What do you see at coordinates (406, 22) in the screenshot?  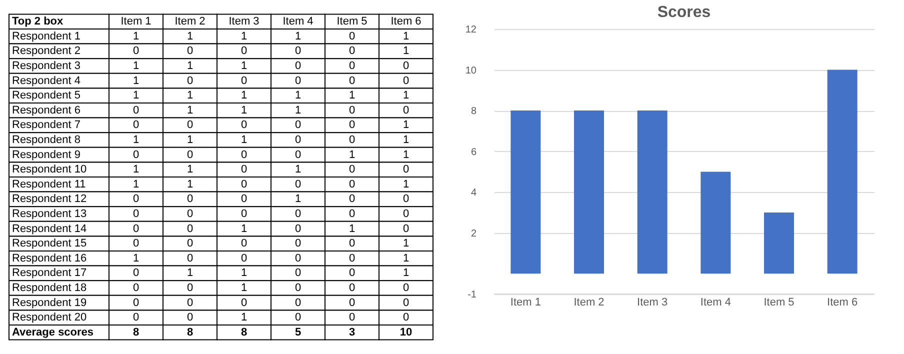 I see `x-tick-label: Item 6` at bounding box center [406, 22].